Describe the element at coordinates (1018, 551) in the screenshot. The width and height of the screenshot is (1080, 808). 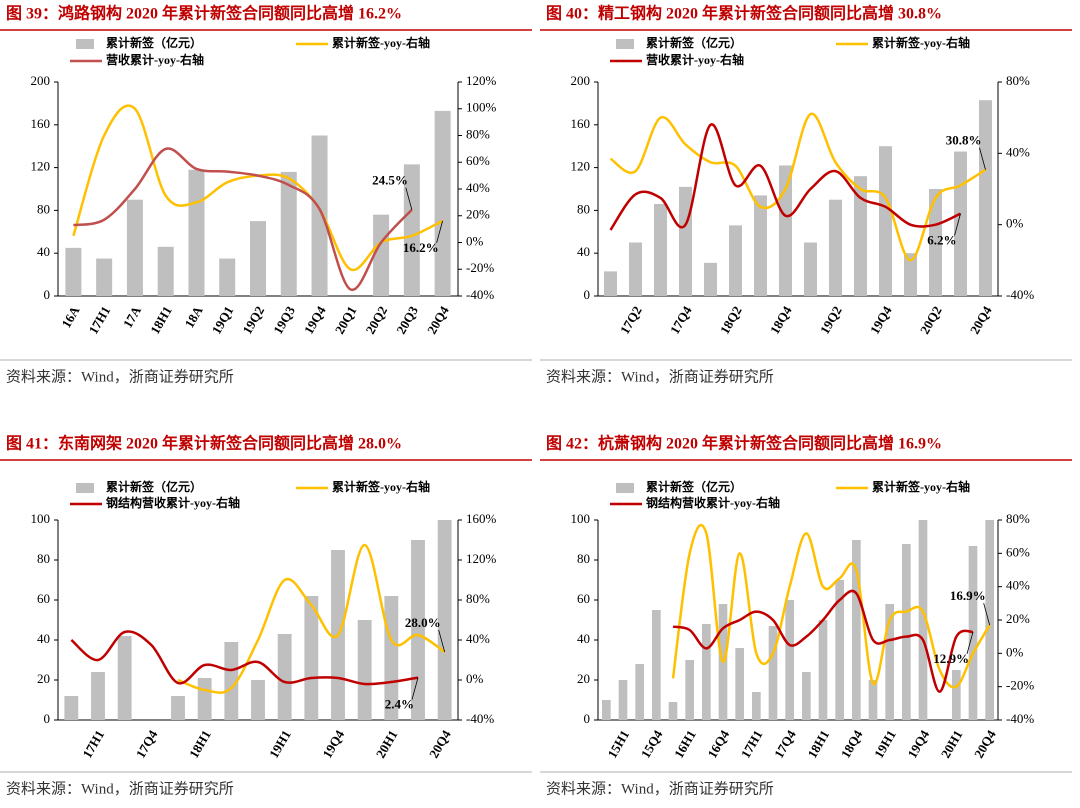
I see `y2-tick-label: 60%` at that location.